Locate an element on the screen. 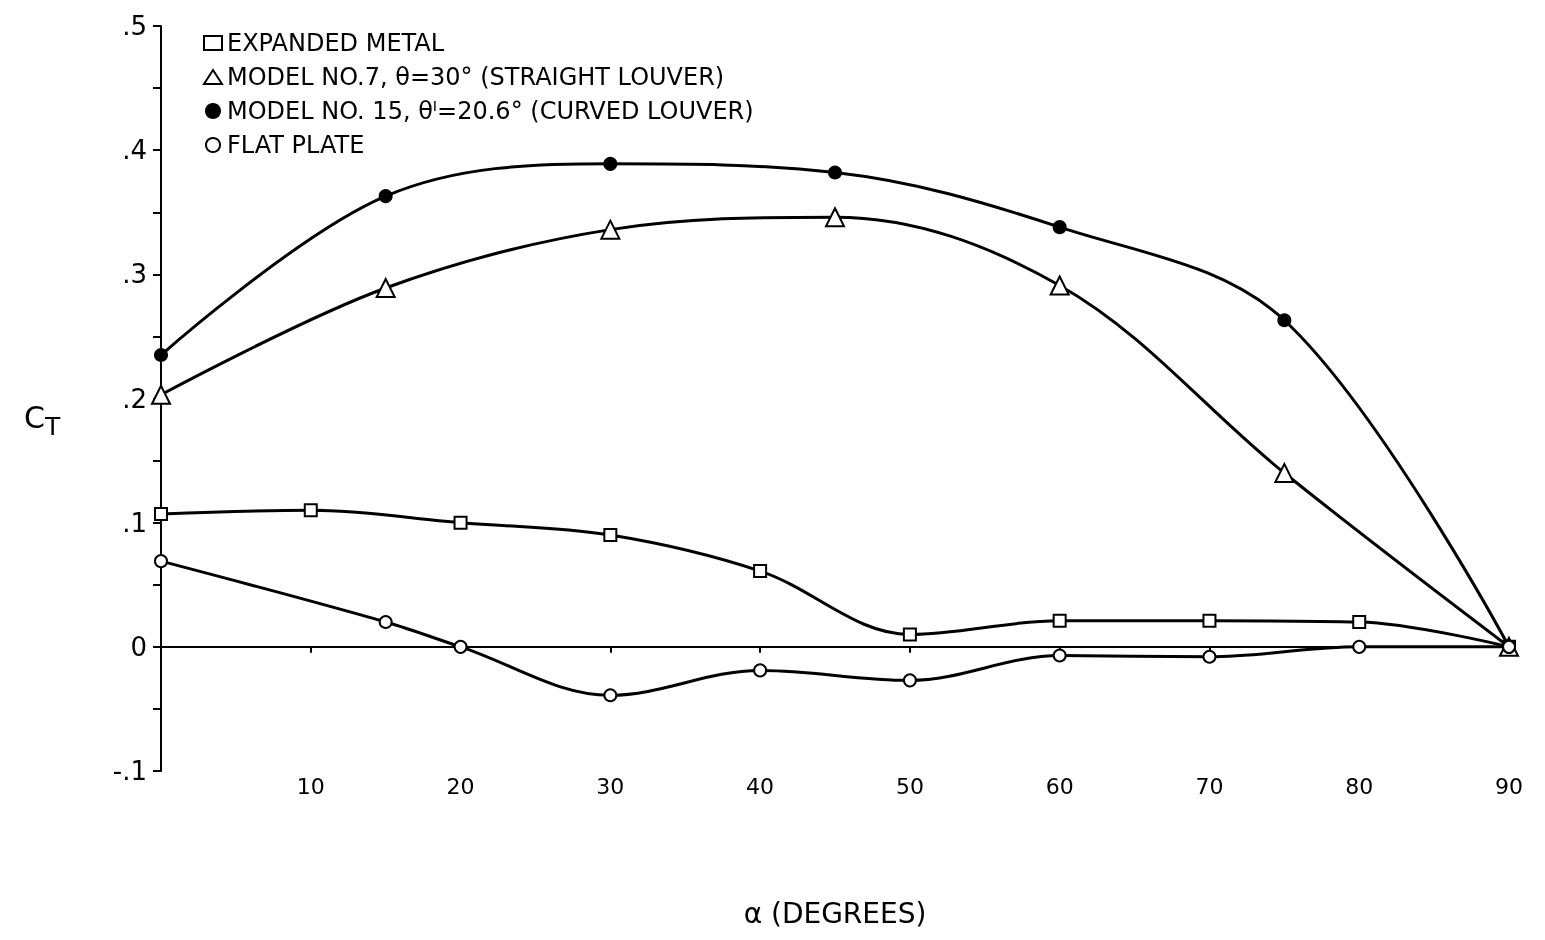 Image resolution: width=1545 pixels, height=940 pixels. x-tick-label: 80 is located at coordinates (1359, 786).